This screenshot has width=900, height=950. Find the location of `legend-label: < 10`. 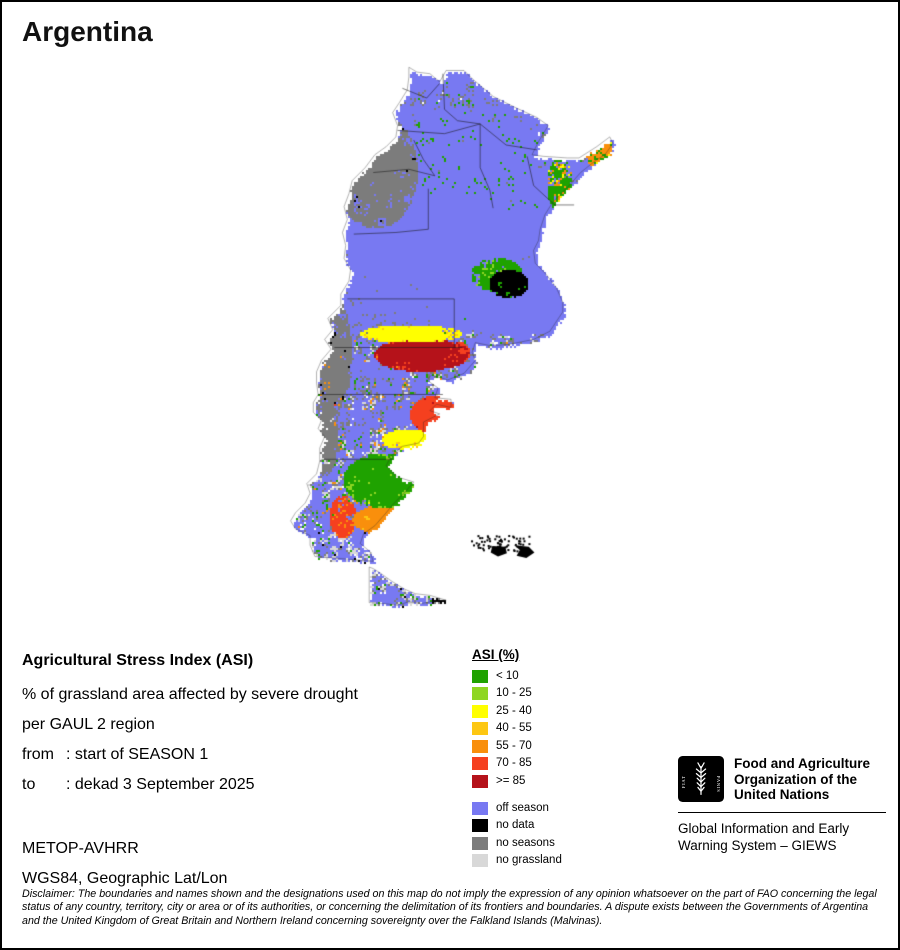

legend-label: < 10 is located at coordinates (507, 675).